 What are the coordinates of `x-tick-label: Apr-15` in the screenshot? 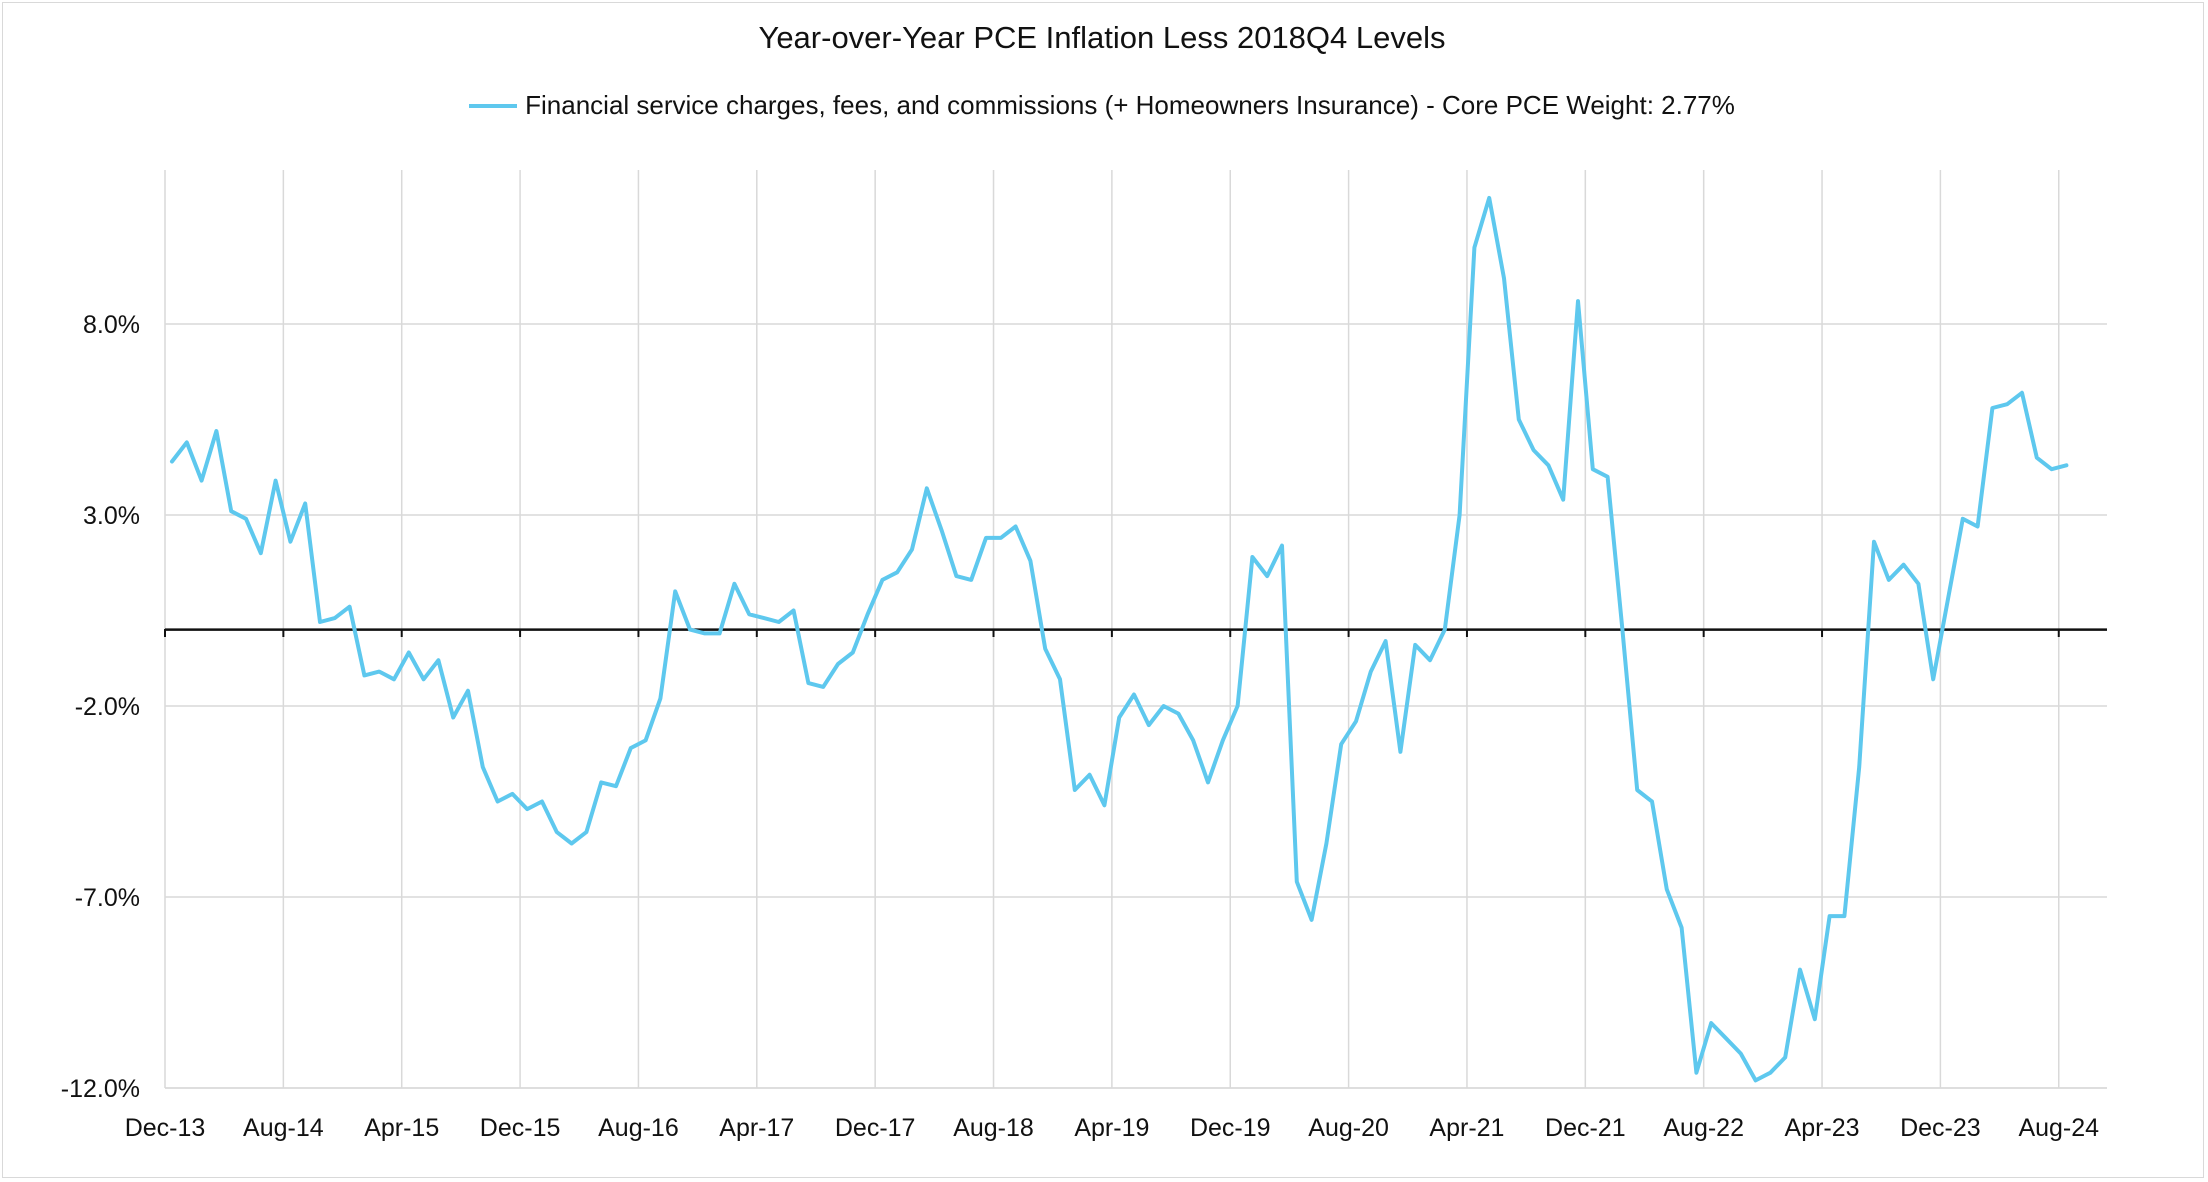 It's located at (401, 1128).